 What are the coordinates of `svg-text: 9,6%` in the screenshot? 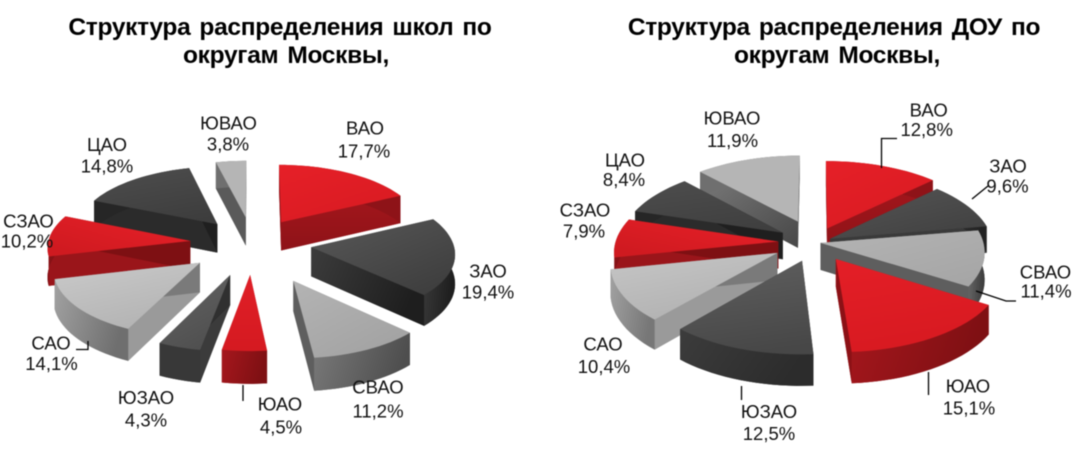 It's located at (1007, 186).